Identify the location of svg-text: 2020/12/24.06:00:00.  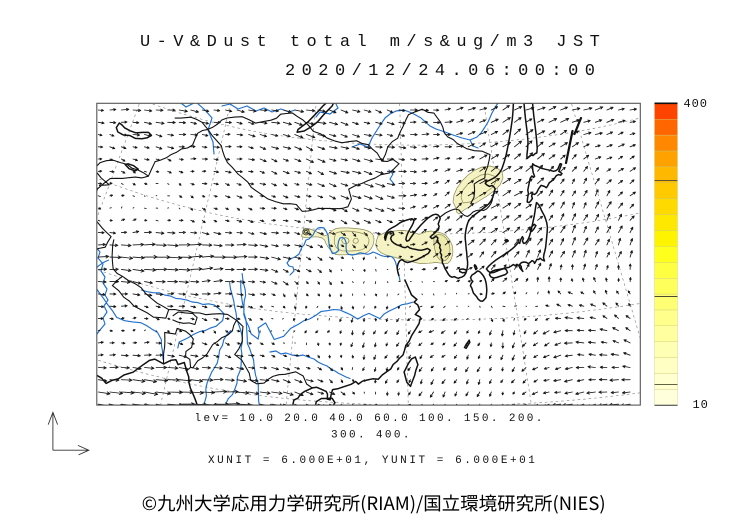
(443, 71).